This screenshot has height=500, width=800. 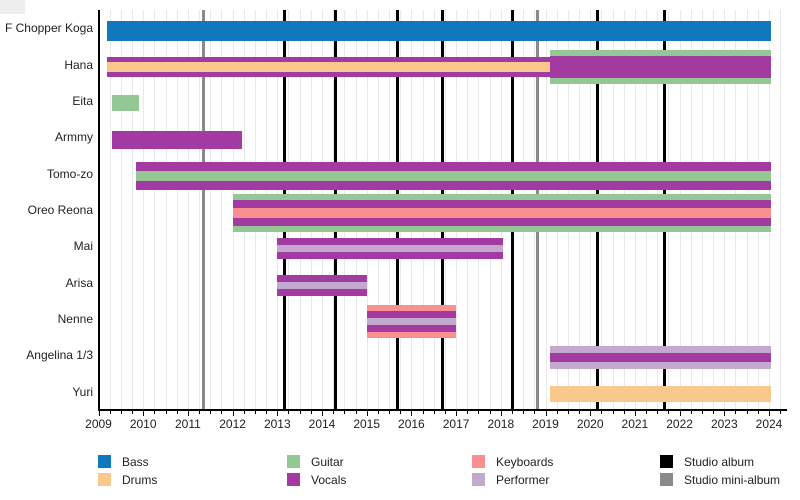 What do you see at coordinates (501, 424) in the screenshot?
I see `year-label-2018: 2018` at bounding box center [501, 424].